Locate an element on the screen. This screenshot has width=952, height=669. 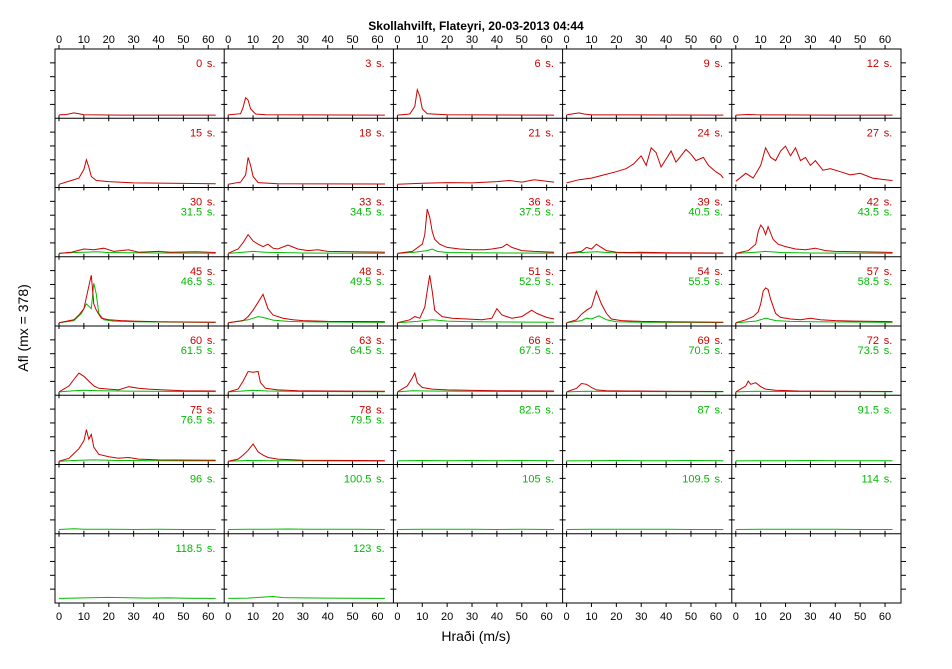
red-time-label: 0 is located at coordinates (199, 64).